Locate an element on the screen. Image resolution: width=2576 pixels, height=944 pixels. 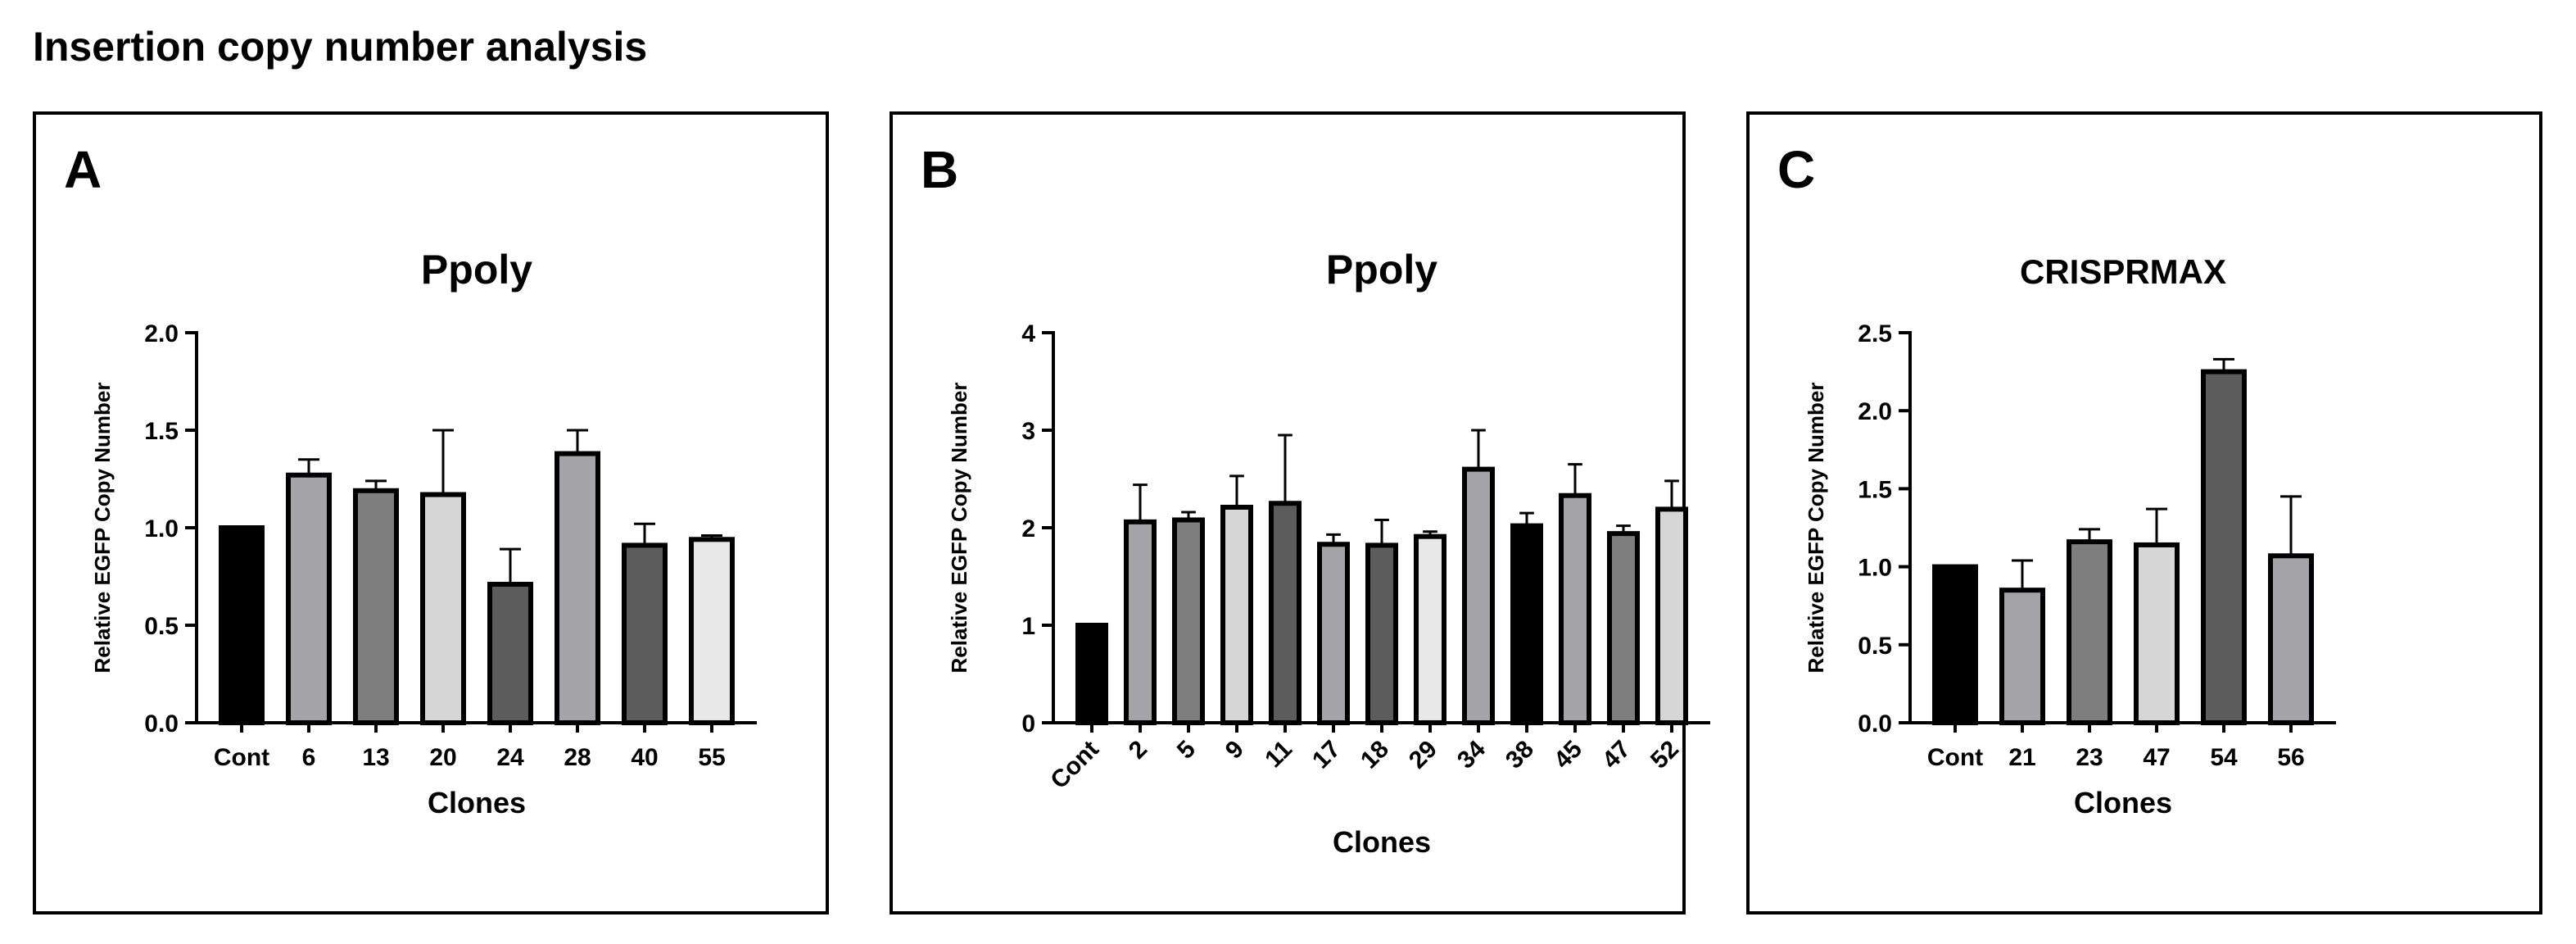
x-tick-label: 45 is located at coordinates (1568, 755).